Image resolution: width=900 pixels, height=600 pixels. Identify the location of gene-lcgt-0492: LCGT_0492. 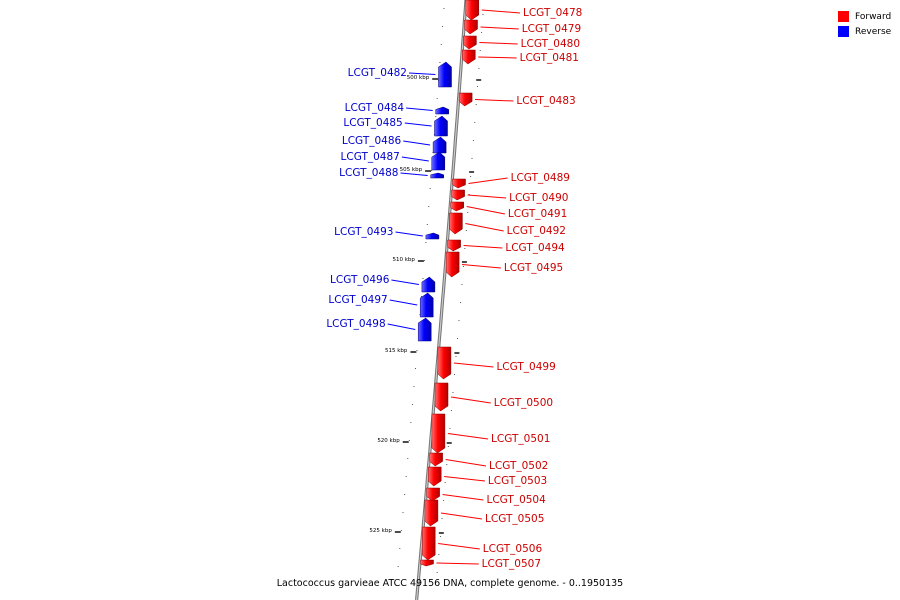
(507, 224).